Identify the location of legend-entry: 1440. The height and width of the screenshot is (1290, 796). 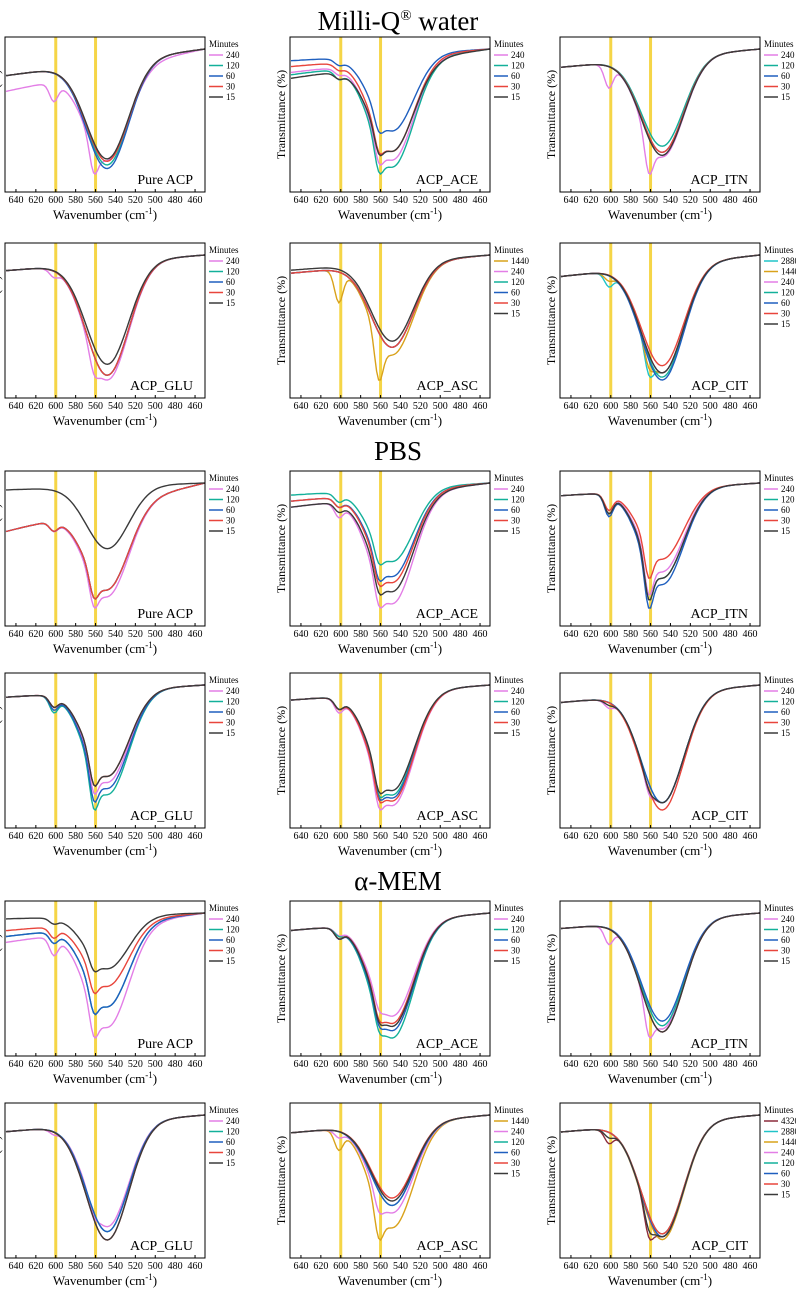
(520, 261).